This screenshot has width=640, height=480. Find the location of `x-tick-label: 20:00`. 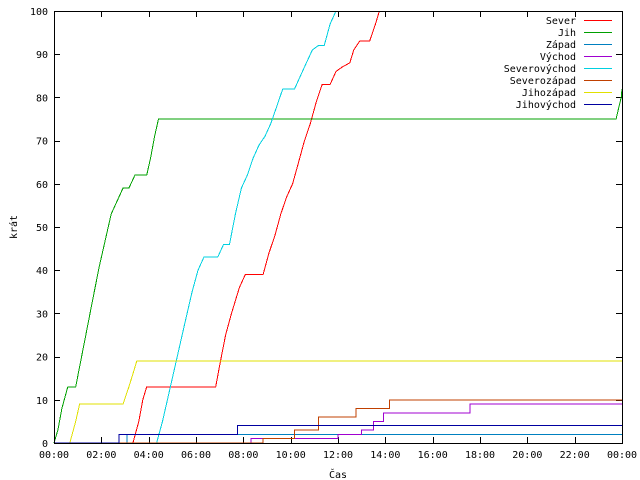

x-tick-label: 20:00 is located at coordinates (527, 455).